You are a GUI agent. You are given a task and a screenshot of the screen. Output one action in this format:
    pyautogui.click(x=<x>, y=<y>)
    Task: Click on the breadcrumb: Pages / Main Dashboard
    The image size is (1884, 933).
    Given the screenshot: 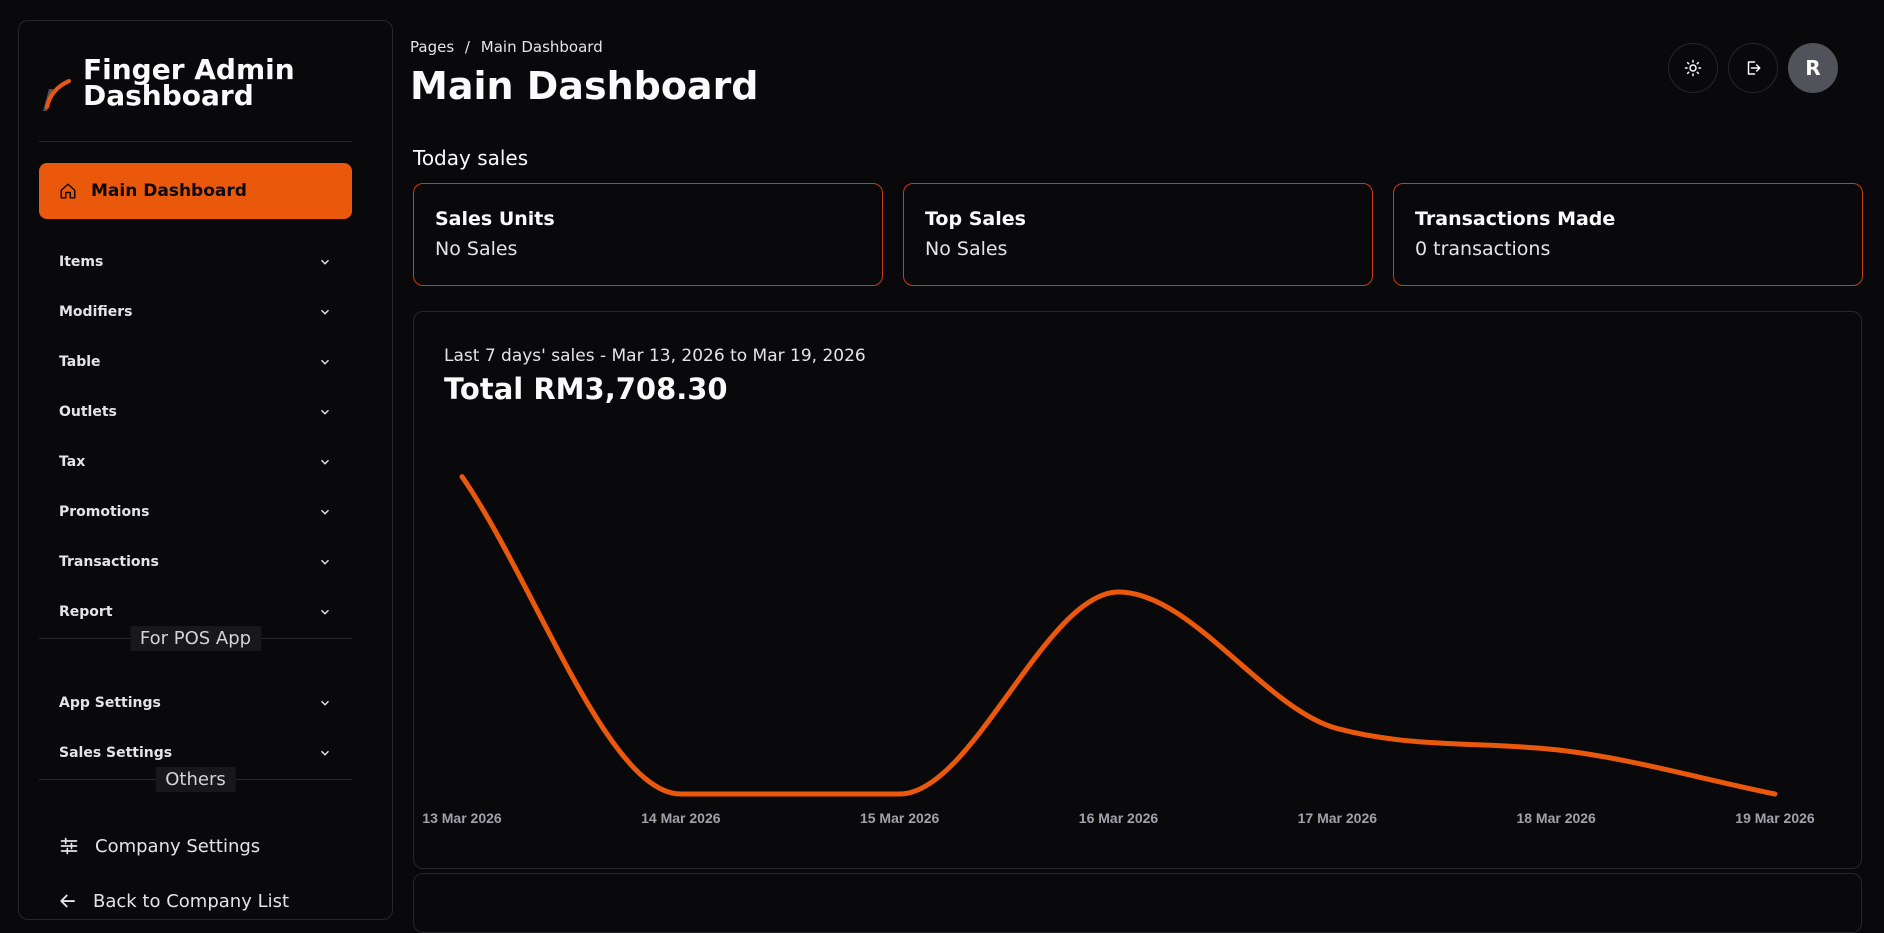 What is the action you would take?
    pyautogui.click(x=509, y=47)
    